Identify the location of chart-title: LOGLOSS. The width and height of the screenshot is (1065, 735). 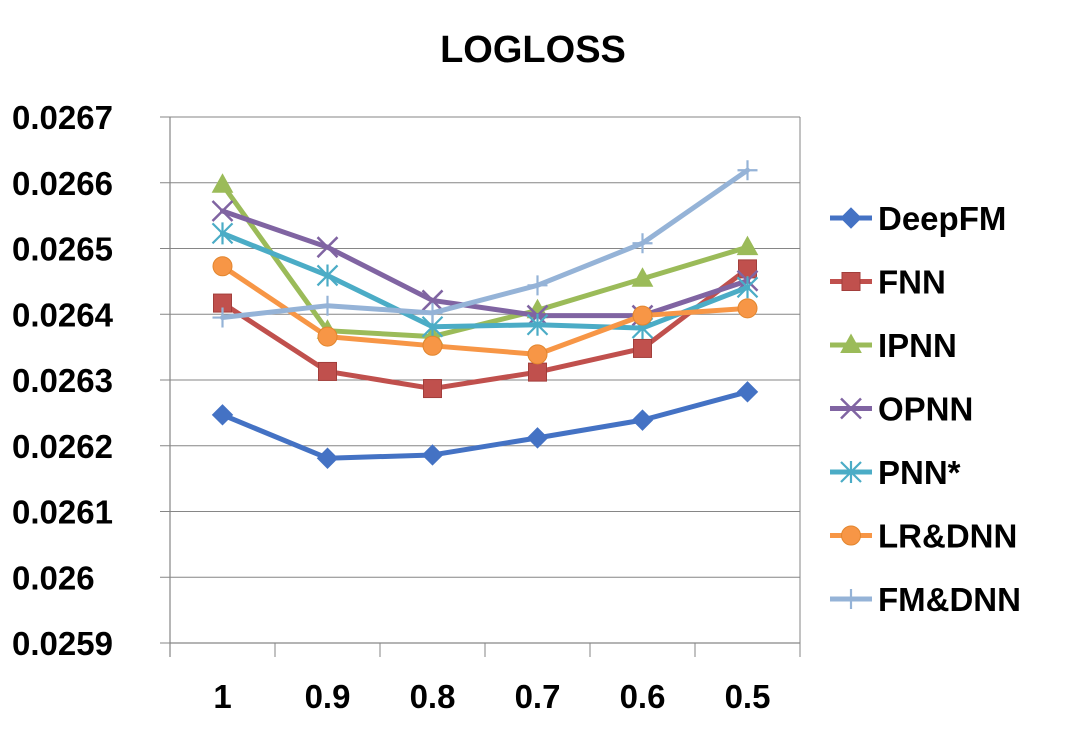
(533, 50).